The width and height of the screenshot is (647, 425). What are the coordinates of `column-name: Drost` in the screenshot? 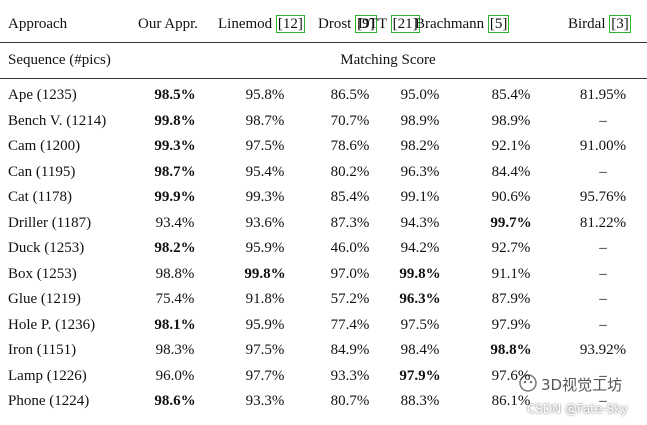 It's located at (335, 24).